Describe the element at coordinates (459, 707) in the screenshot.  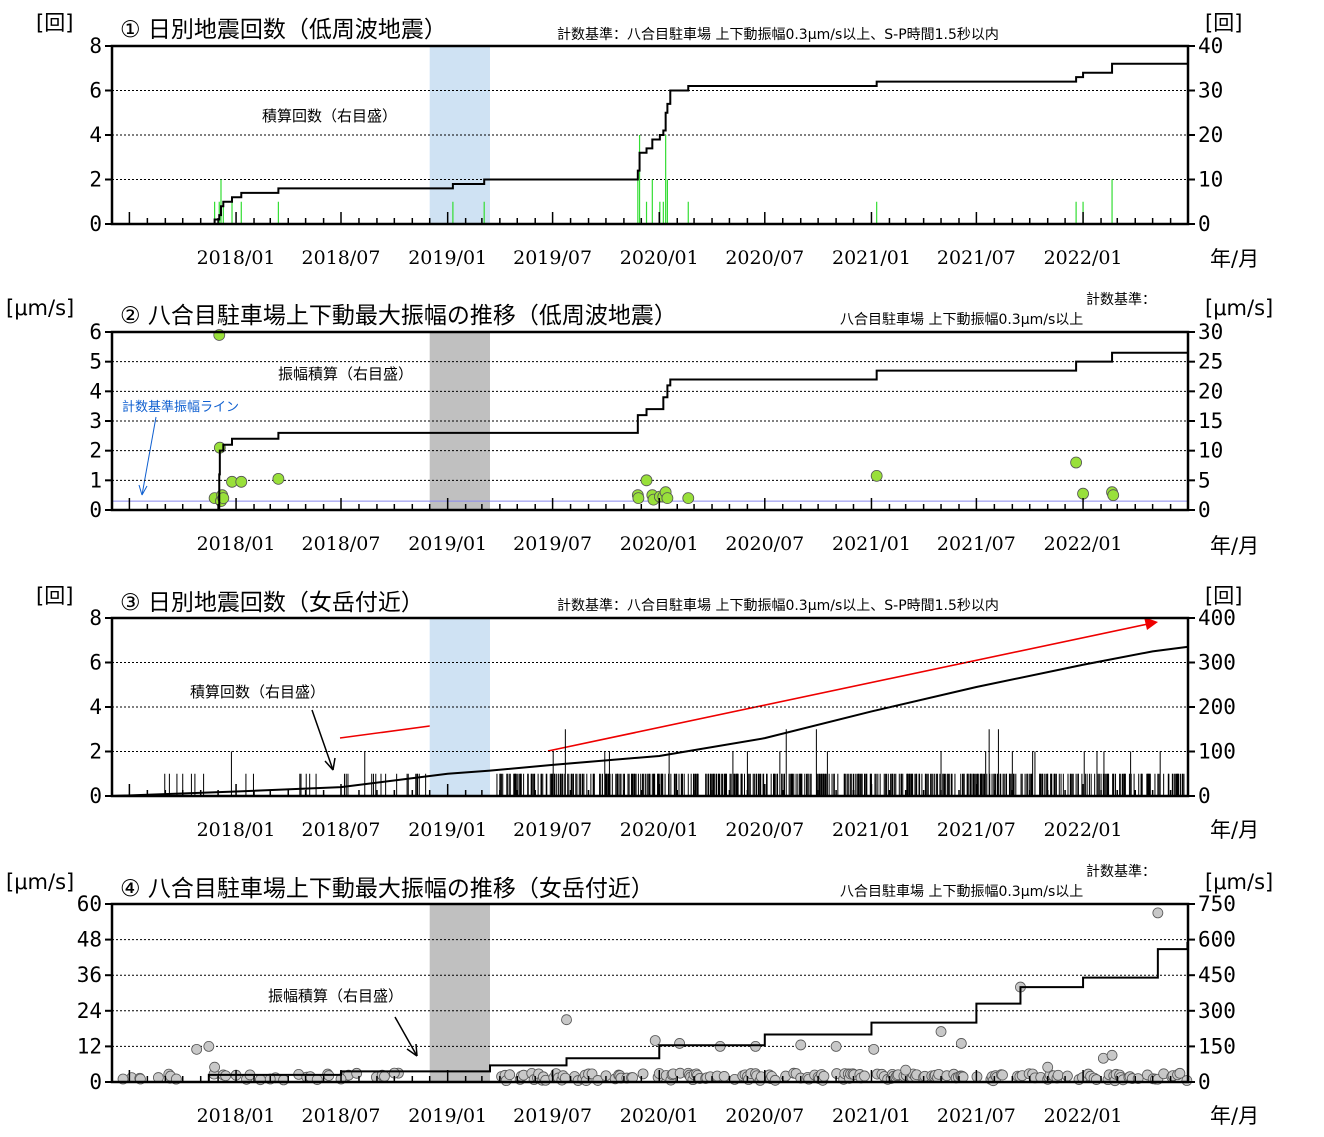
I see `panel-3-data-gap` at that location.